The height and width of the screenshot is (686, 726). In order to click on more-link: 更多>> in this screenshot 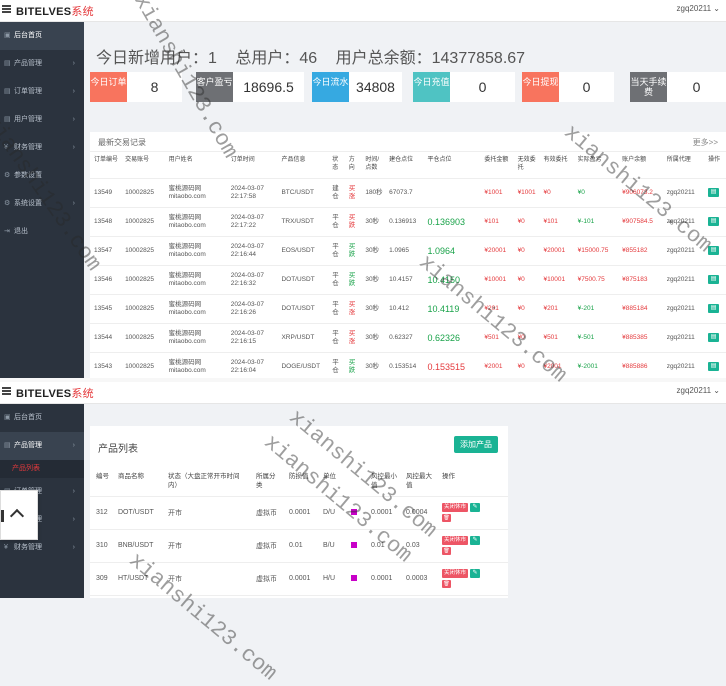, I will do `click(705, 142)`.